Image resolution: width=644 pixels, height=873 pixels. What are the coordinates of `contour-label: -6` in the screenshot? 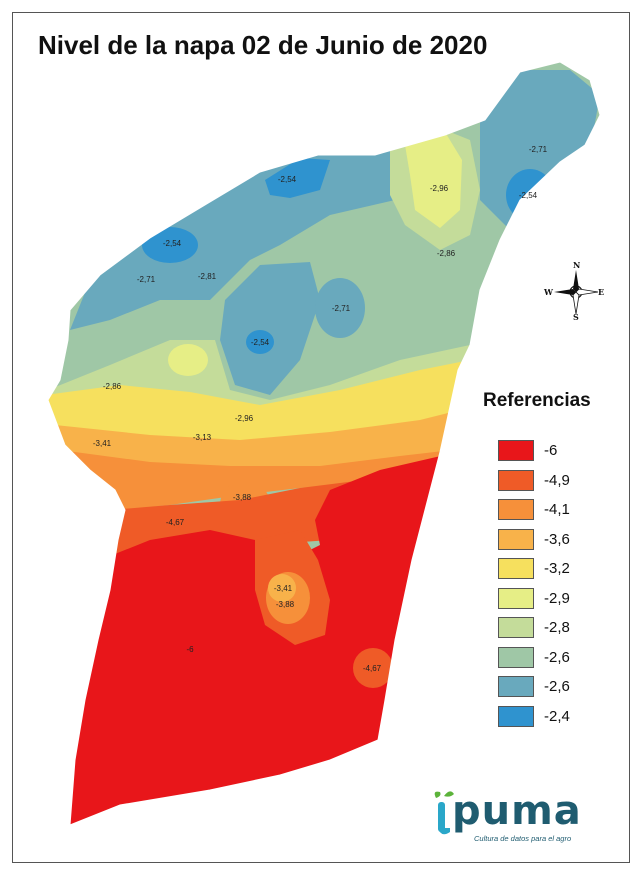 It's located at (190, 649).